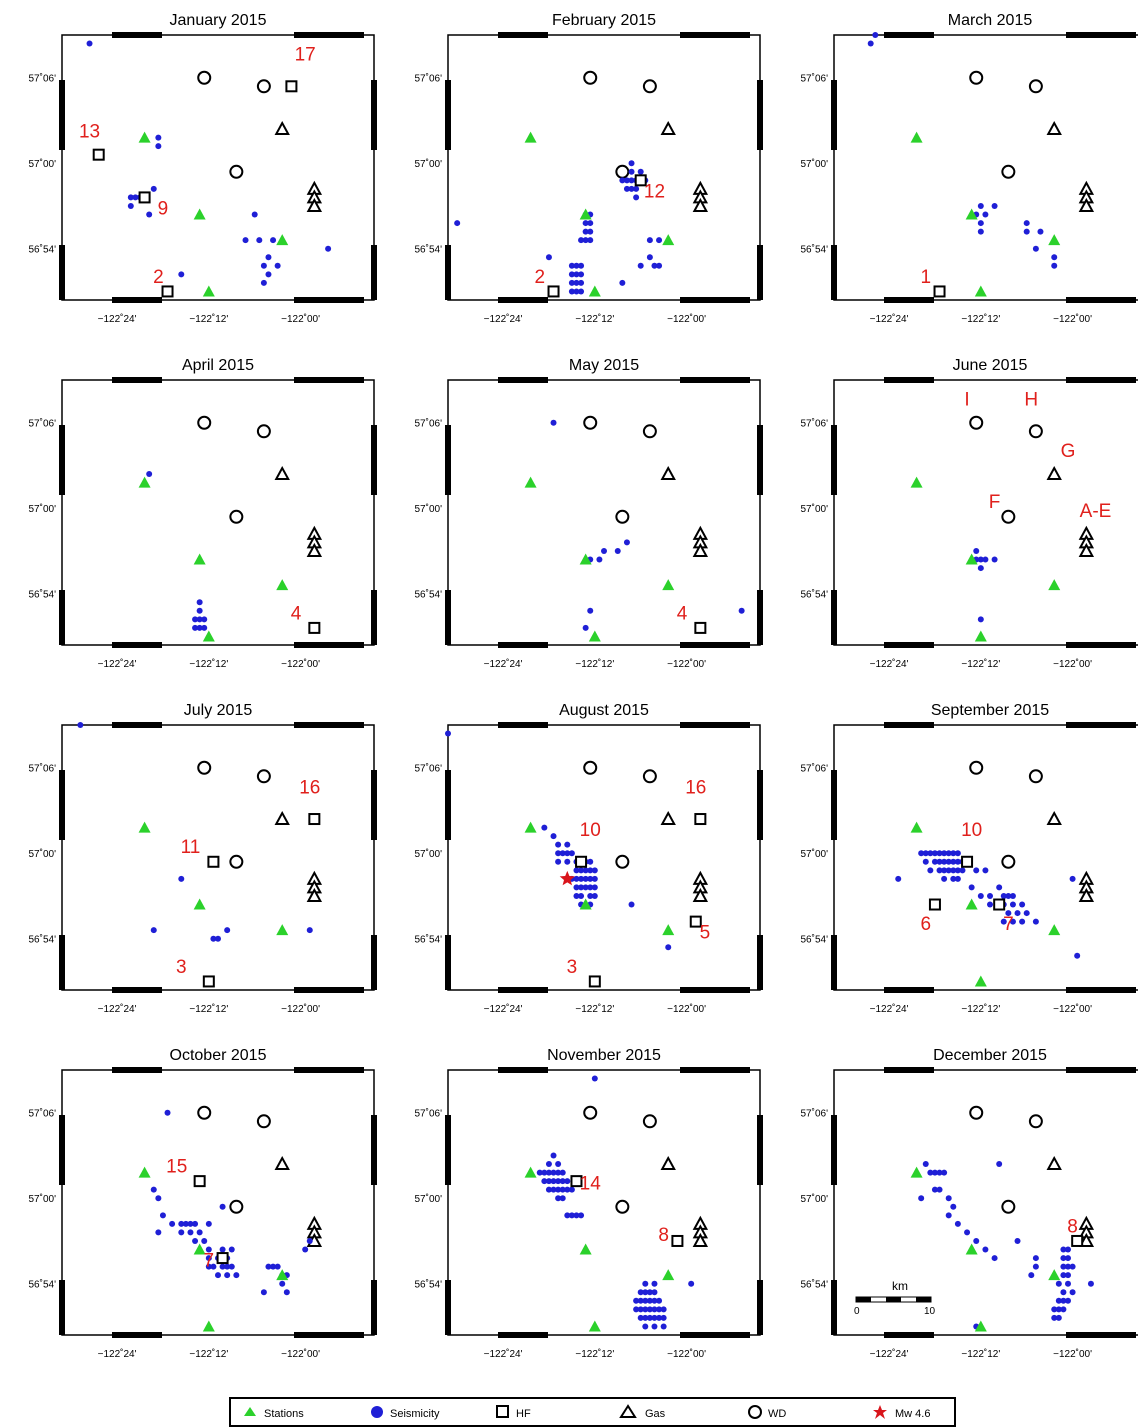 The width and height of the screenshot is (1138, 1428). What do you see at coordinates (218, 20) in the screenshot?
I see `panel-title: January 2015` at bounding box center [218, 20].